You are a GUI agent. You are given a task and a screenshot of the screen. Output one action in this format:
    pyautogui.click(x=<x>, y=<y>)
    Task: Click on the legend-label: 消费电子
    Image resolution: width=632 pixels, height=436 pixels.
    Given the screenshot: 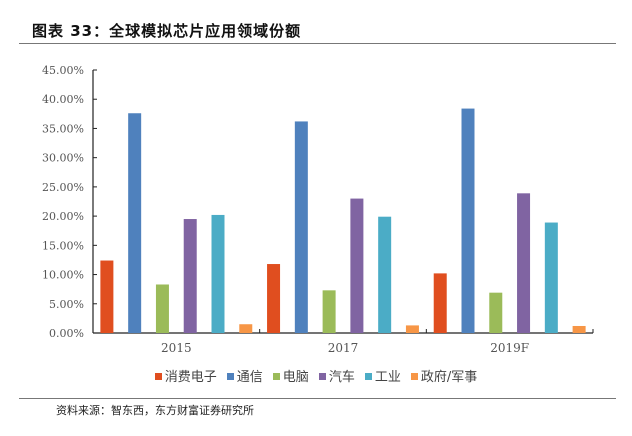 What is the action you would take?
    pyautogui.click(x=190, y=377)
    